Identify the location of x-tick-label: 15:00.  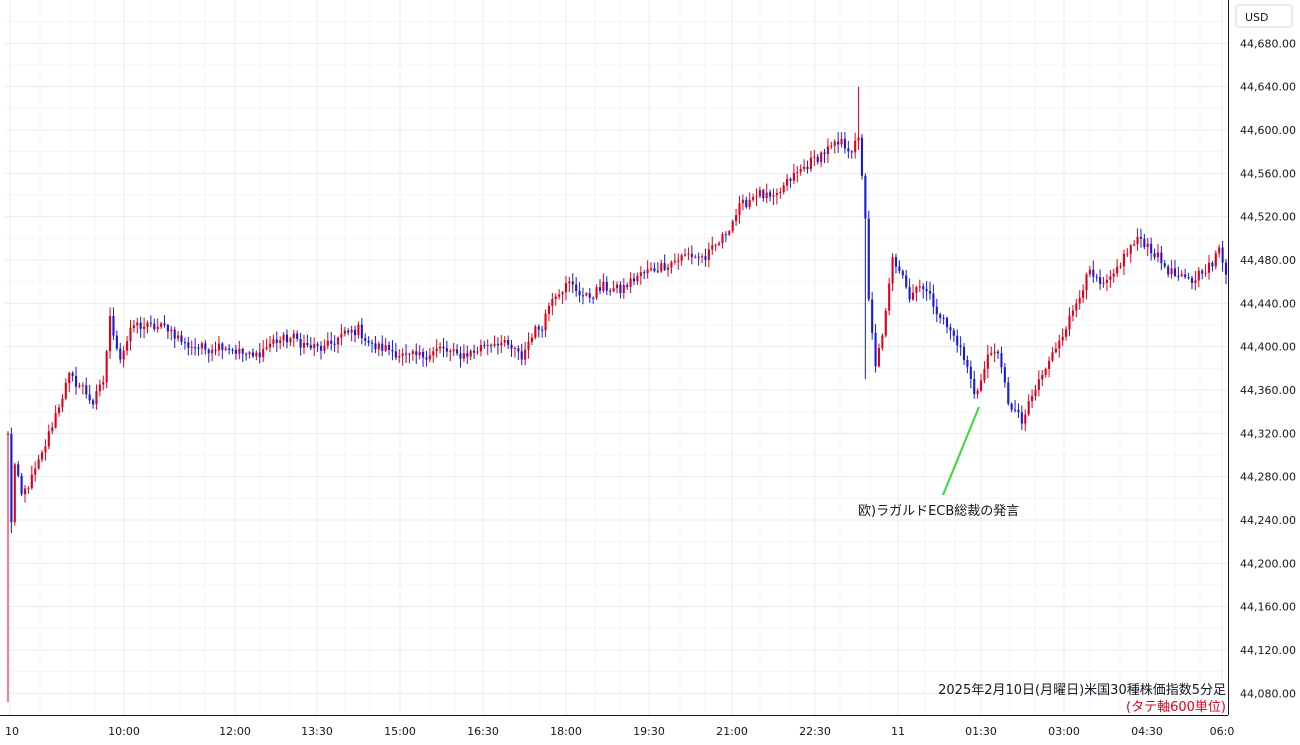
(400, 731).